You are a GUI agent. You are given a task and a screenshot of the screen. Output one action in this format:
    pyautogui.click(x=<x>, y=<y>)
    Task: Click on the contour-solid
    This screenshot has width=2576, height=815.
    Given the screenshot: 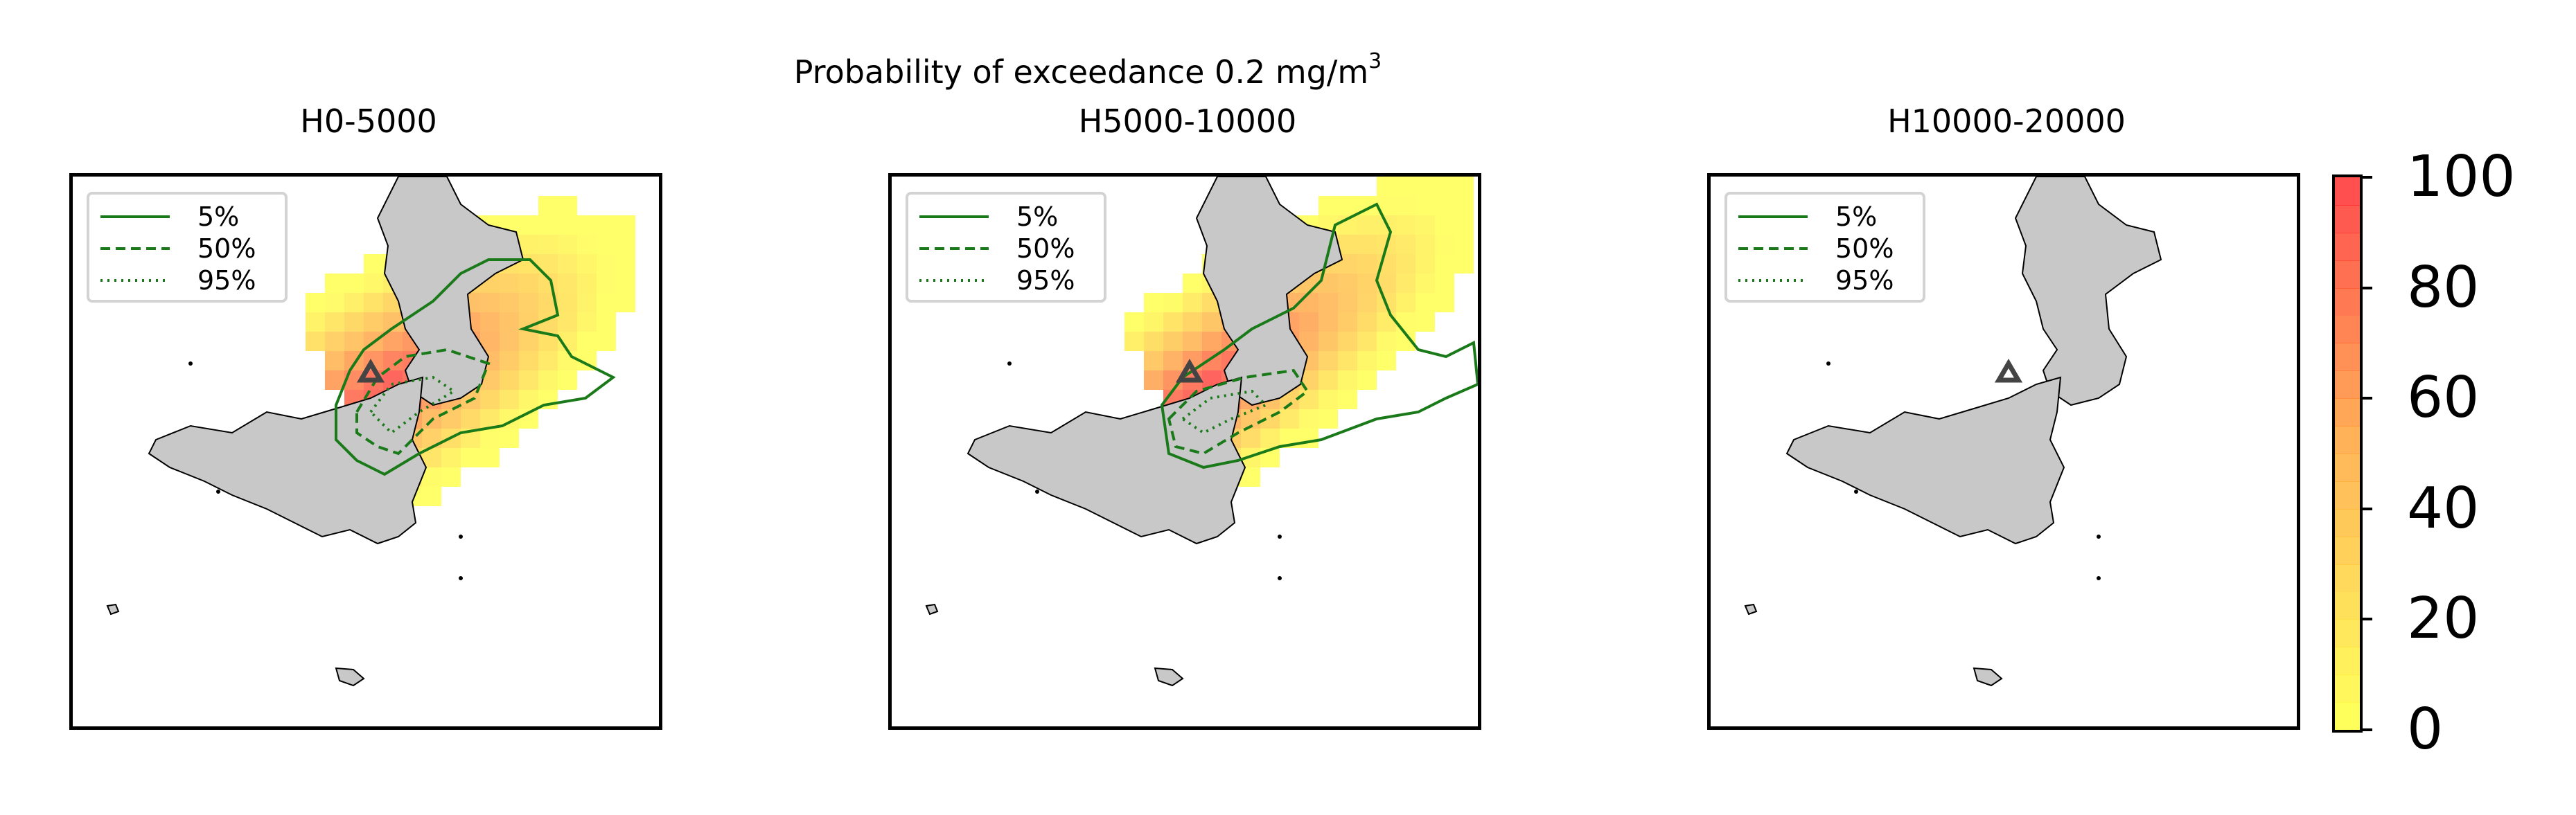 What is the action you would take?
    pyautogui.click(x=1319, y=335)
    